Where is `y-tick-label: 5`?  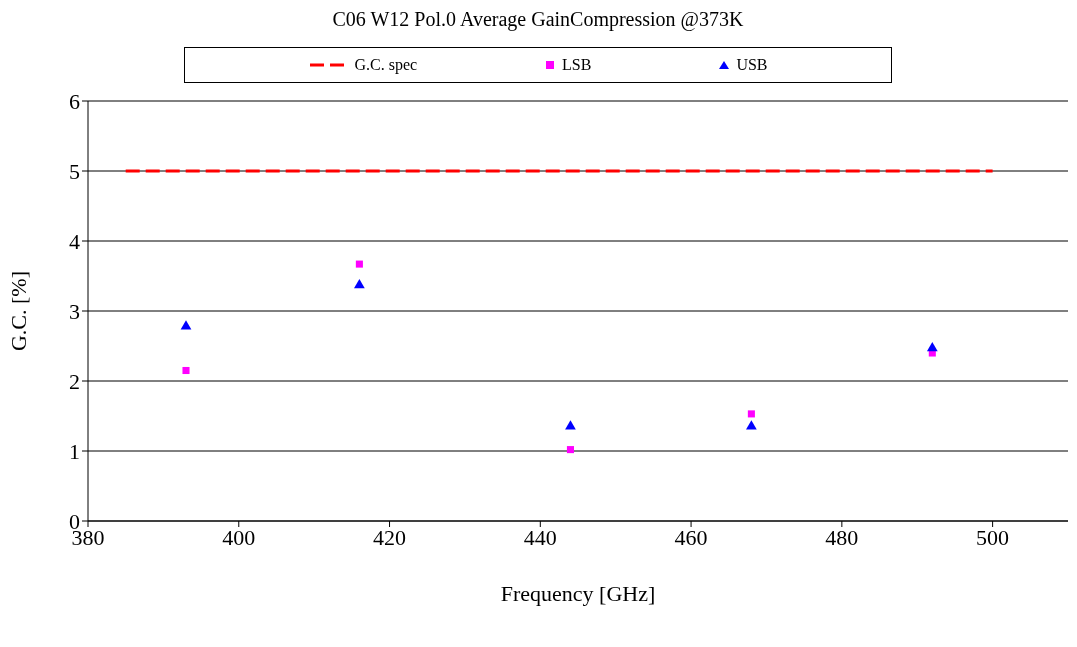 y-tick-label: 5 is located at coordinates (74, 171).